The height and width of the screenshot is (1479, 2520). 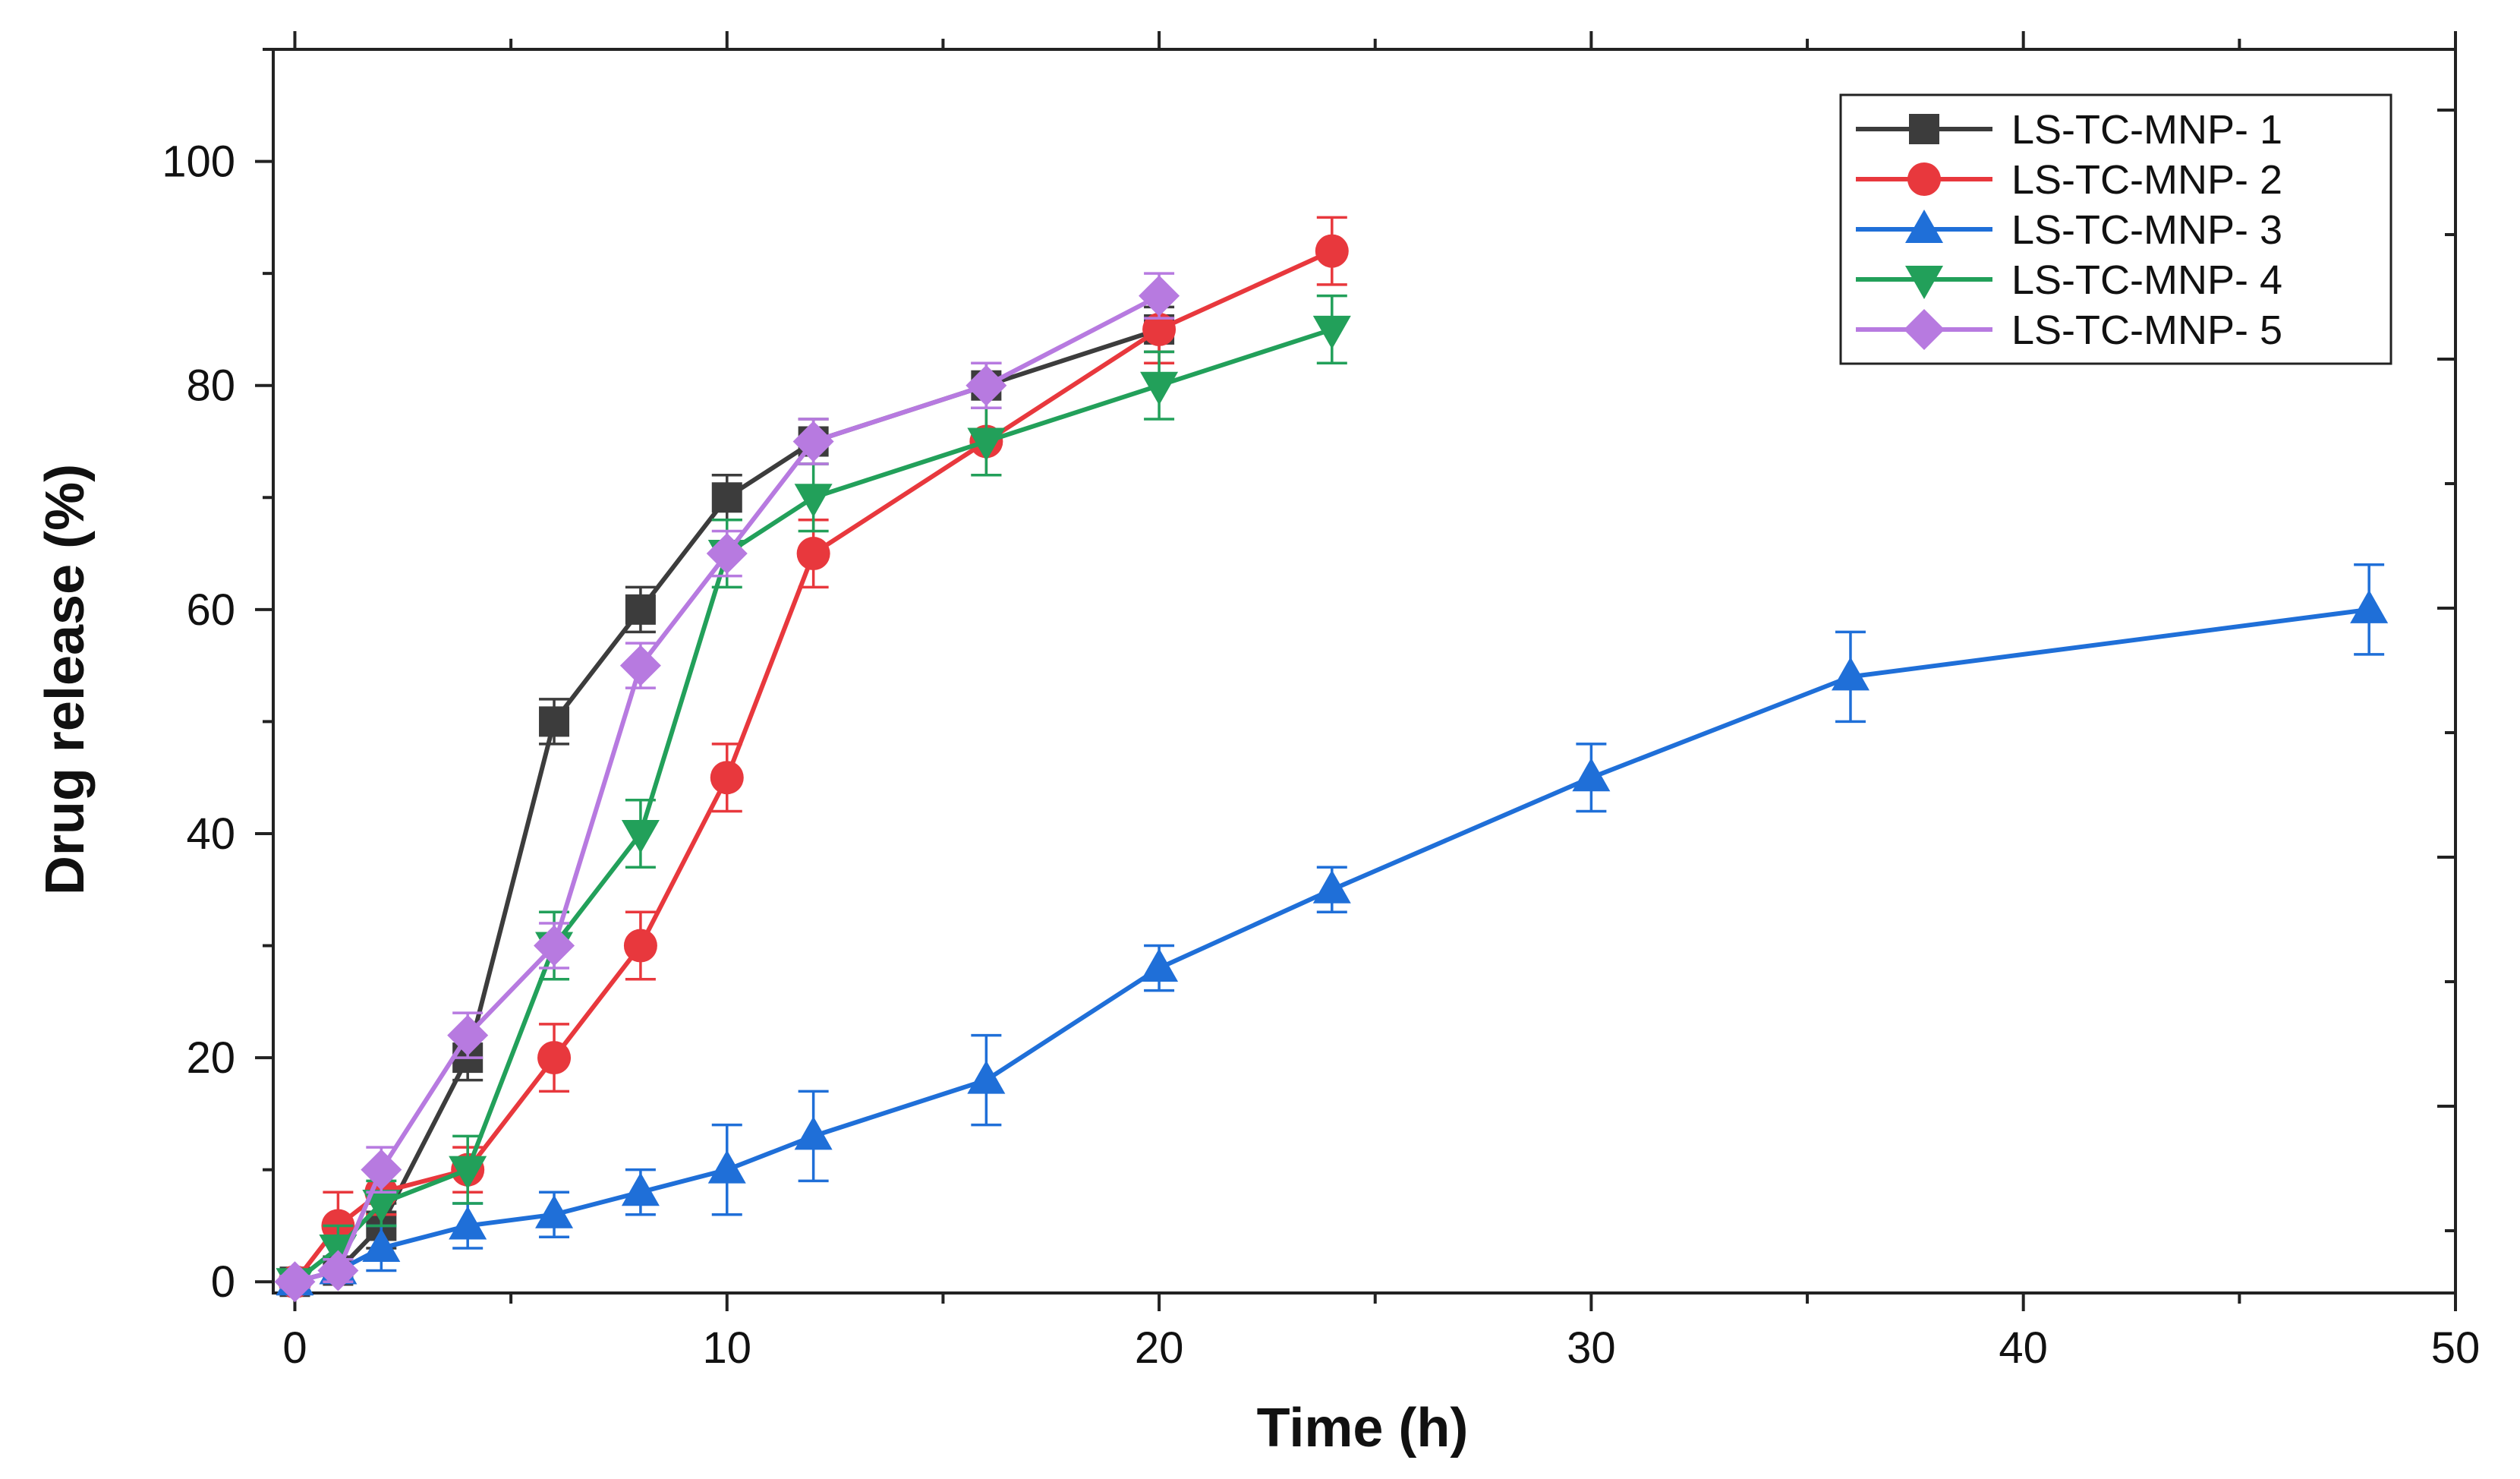 I want to click on legend-item: LS-TC-MNP- 2, so click(x=2069, y=180).